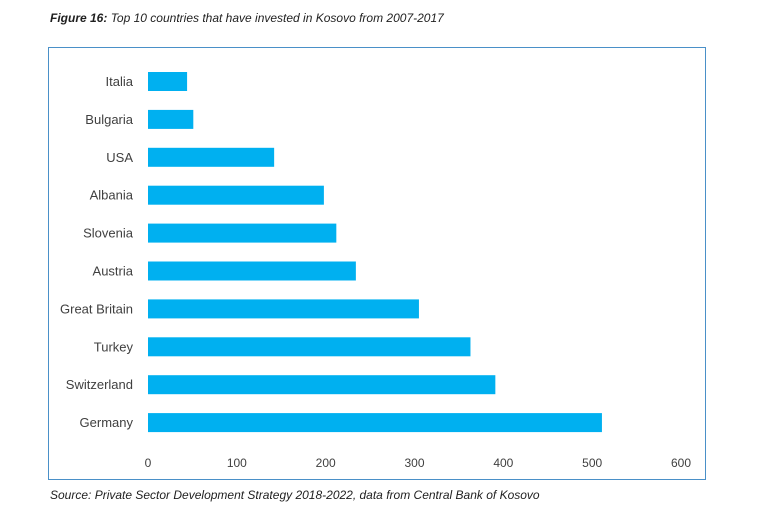 The image size is (757, 507). Describe the element at coordinates (114, 346) in the screenshot. I see `category-label-turkey: Turkey` at that location.